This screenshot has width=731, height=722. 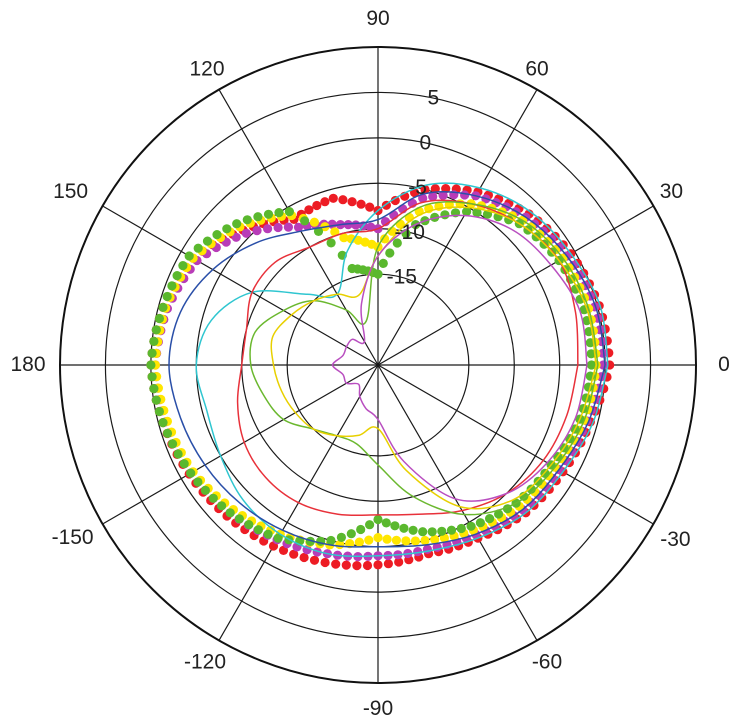 I want to click on angular-tick-label: 120, so click(x=206, y=69).